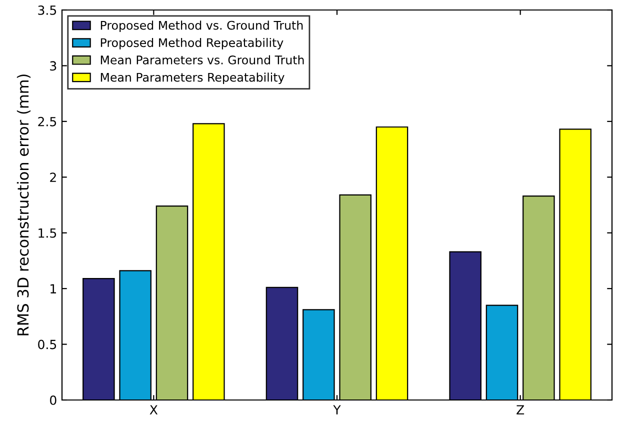 This screenshot has height=426, width=624. Describe the element at coordinates (23, 205) in the screenshot. I see `y-axis-title: RMS 3D reconstruction error (mm)` at that location.